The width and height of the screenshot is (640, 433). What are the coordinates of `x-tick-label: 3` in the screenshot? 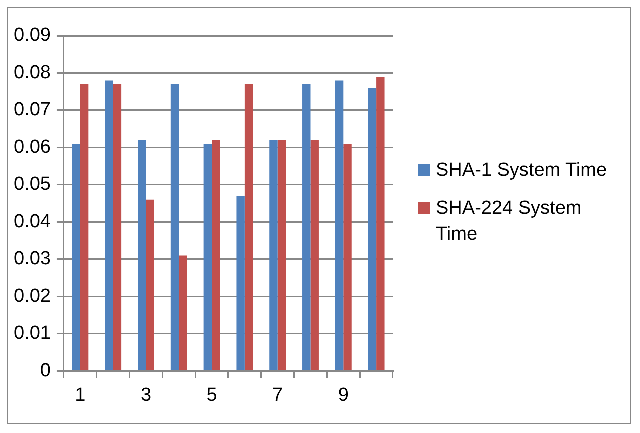 It's located at (146, 395).